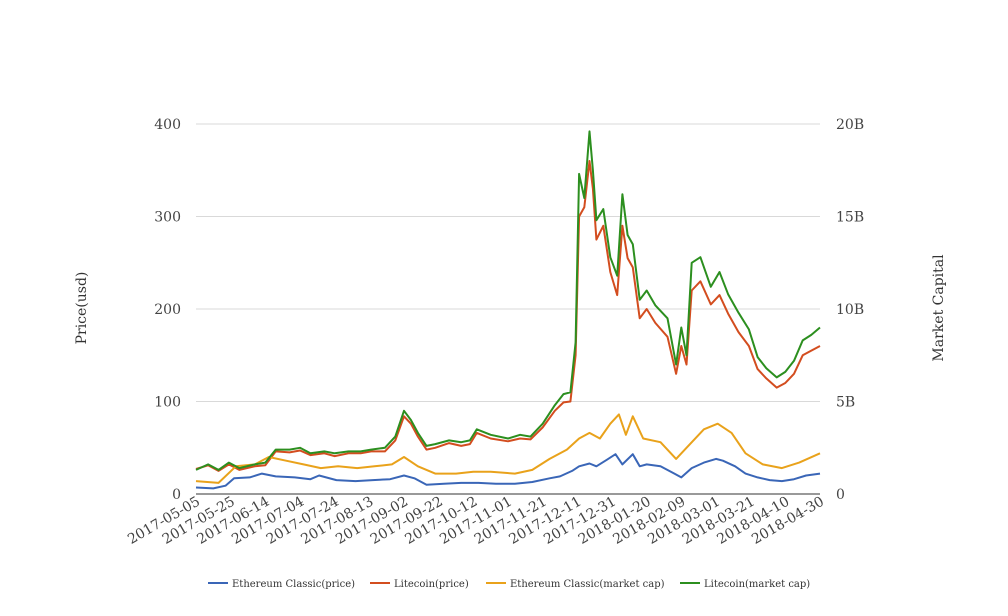 Image resolution: width=1008 pixels, height=616 pixels. I want to click on series-line-ethereum-classic-market-cap, so click(508, 448).